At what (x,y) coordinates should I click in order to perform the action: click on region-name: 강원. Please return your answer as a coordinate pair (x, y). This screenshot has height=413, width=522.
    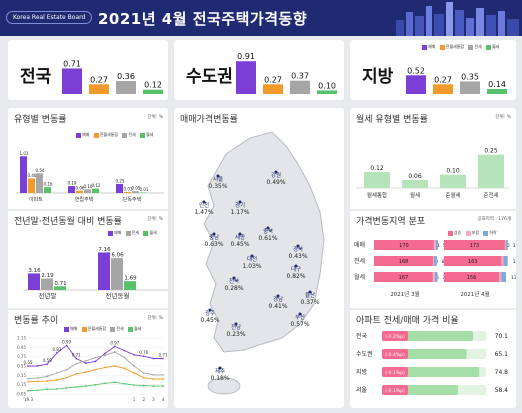
    Looking at the image, I should click on (276, 175).